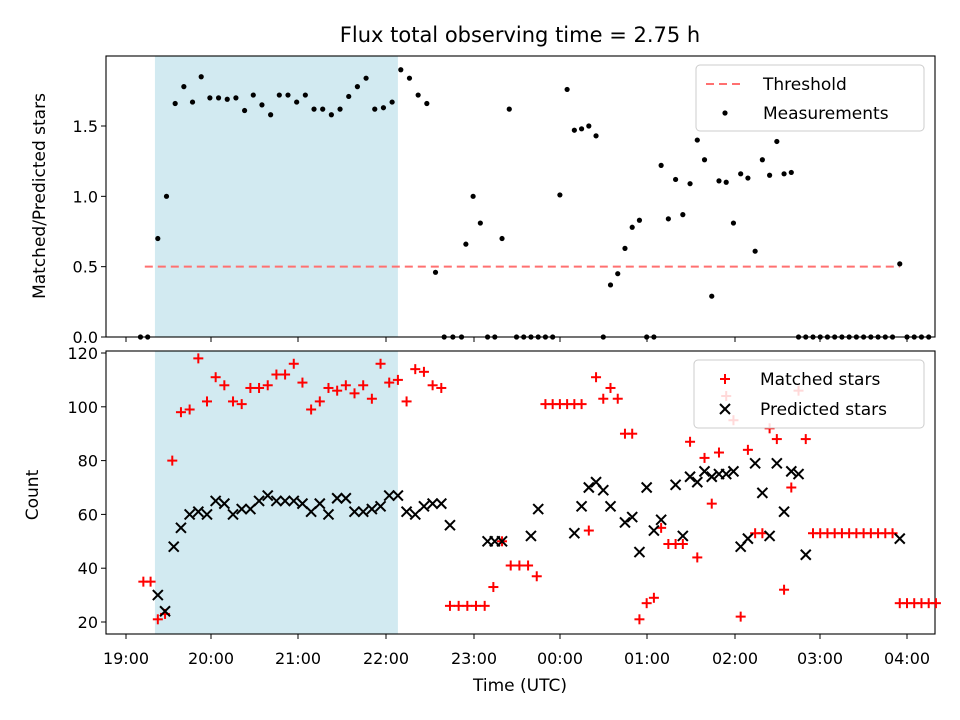 The height and width of the screenshot is (720, 960). Describe the element at coordinates (647, 658) in the screenshot. I see `x-tick-label: 01:00` at that location.